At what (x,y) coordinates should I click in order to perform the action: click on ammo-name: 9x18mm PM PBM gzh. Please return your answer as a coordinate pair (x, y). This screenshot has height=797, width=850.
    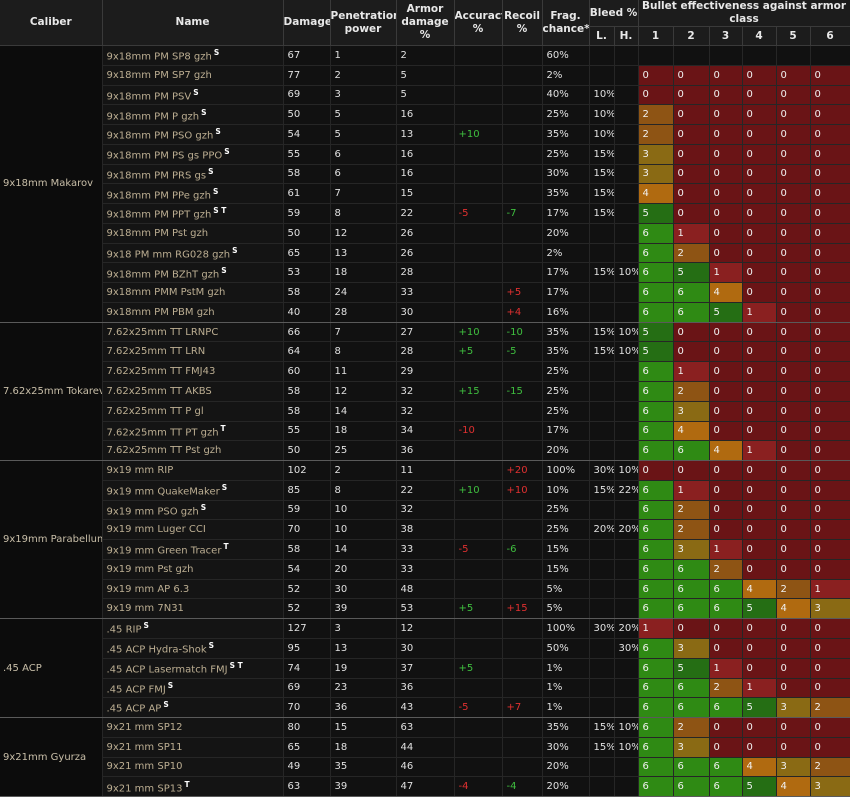
    Looking at the image, I should click on (160, 312).